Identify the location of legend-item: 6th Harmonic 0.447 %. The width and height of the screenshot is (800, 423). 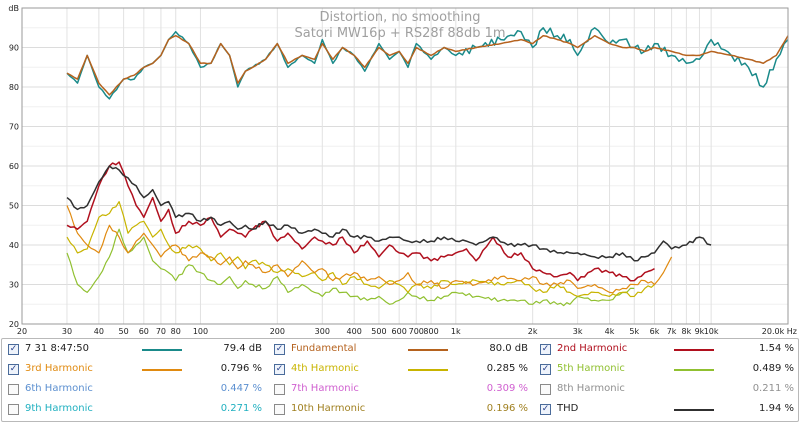
(135, 390).